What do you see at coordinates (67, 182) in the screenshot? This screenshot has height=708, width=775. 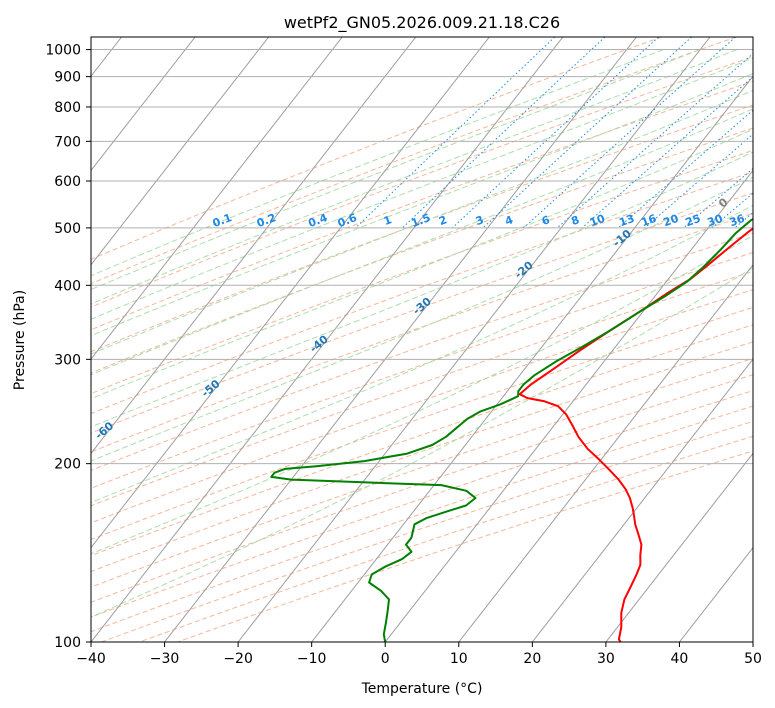 I see `y-tick-label: 600` at bounding box center [67, 182].